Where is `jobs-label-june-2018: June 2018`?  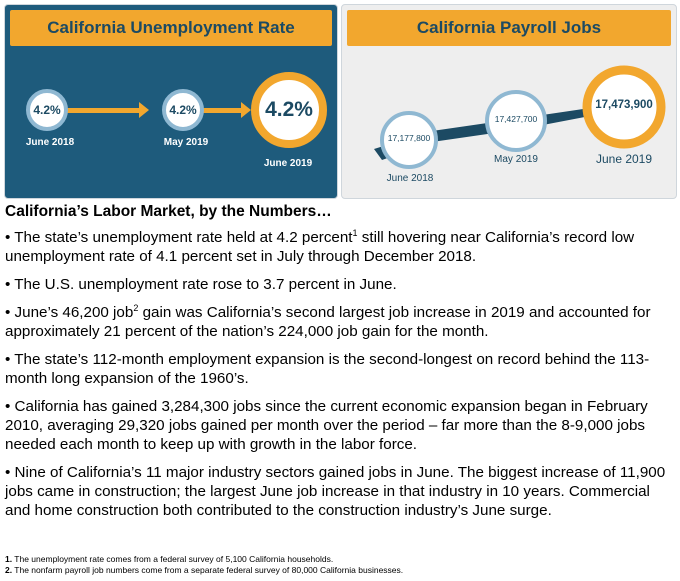
jobs-label-june-2018: June 2018 is located at coordinates (410, 178).